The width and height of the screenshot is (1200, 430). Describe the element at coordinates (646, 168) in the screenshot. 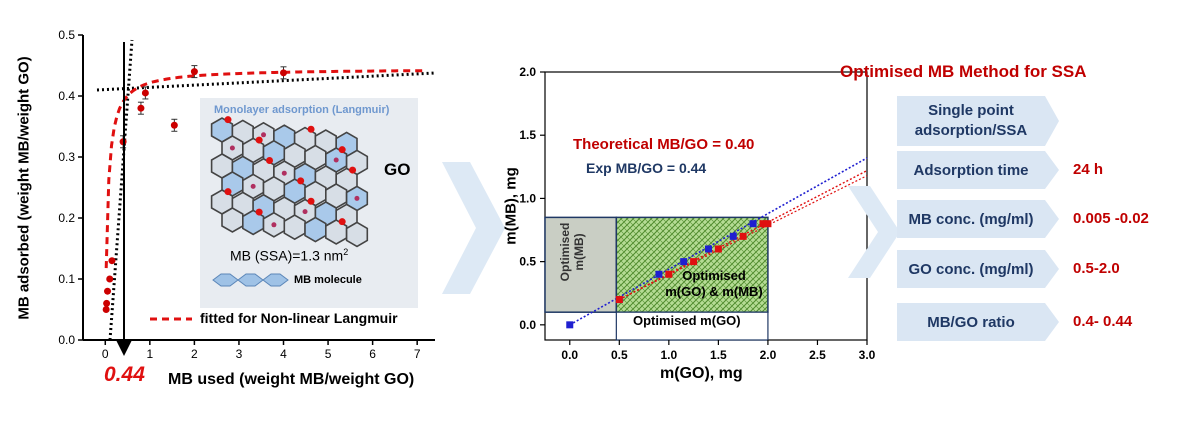

I see `exp-ratio-label: Exp MB/GO = 0.44` at that location.